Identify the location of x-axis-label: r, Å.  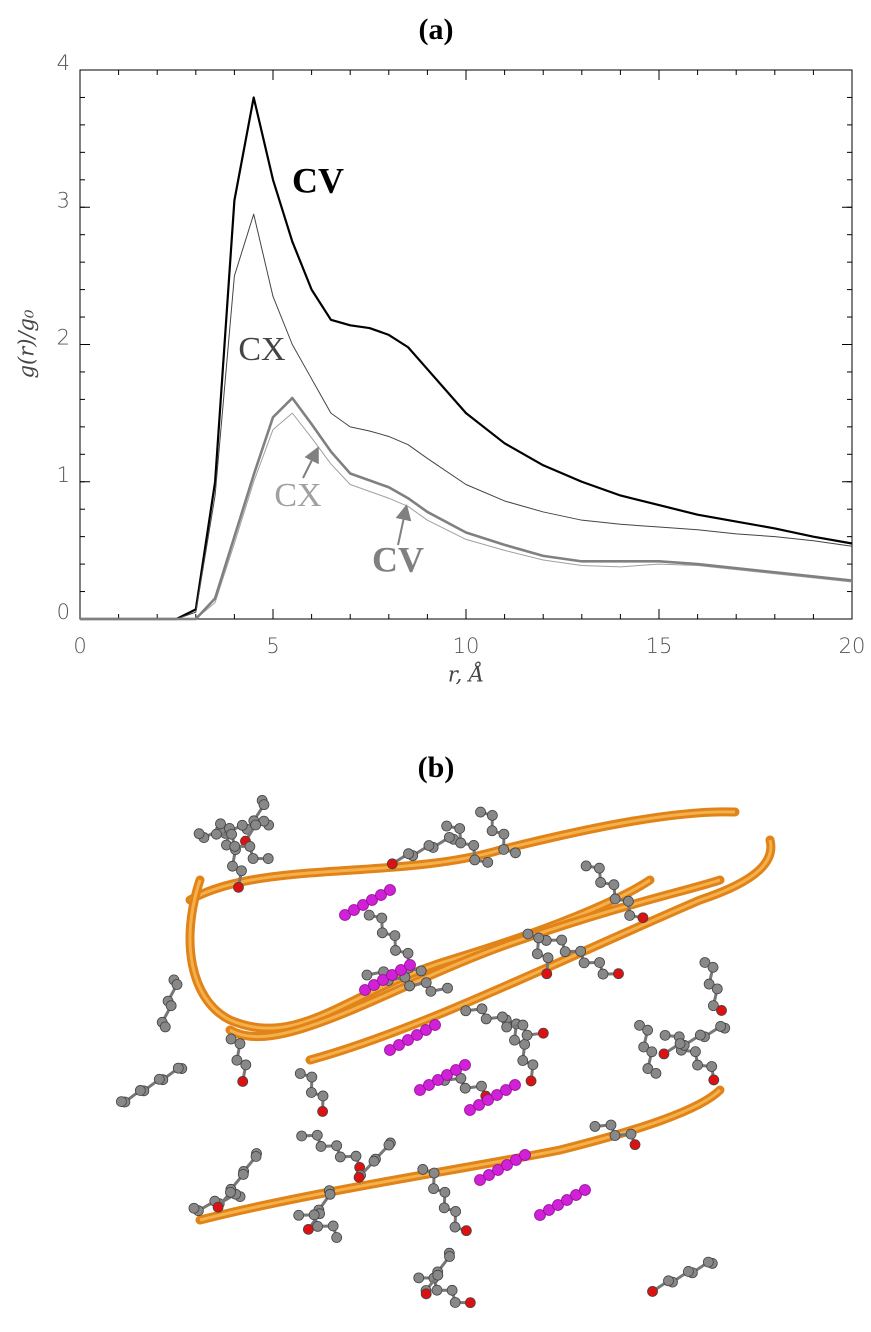
(466, 674).